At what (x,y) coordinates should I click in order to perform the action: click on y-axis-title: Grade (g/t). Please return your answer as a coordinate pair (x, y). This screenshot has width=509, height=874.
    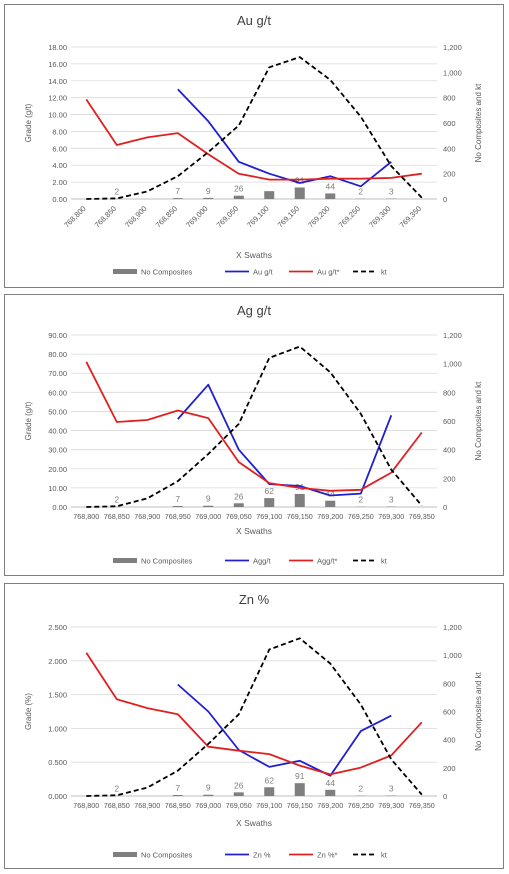
    Looking at the image, I should click on (28, 420).